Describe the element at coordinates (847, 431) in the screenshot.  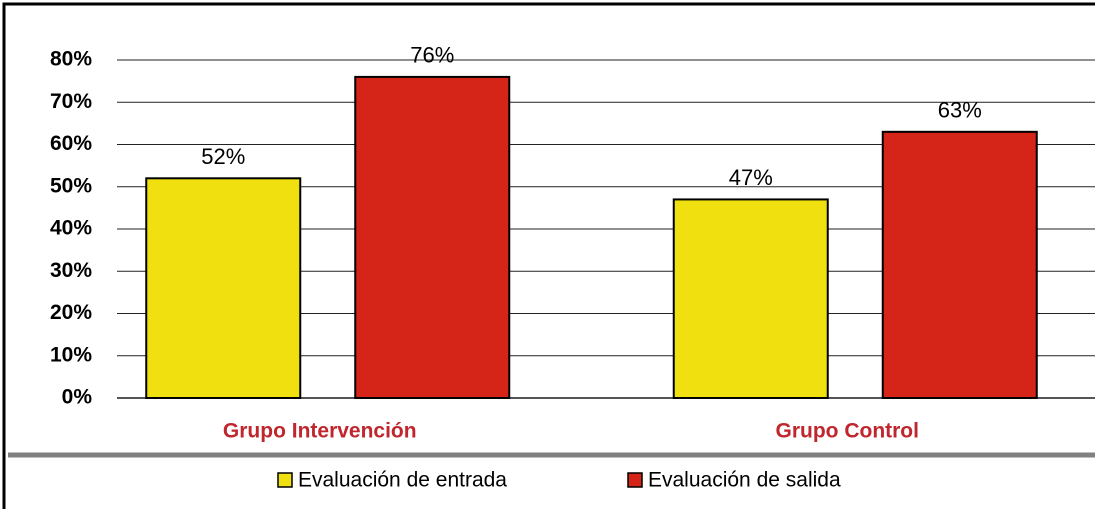
I see `x-tick-label: Grupo Control` at that location.